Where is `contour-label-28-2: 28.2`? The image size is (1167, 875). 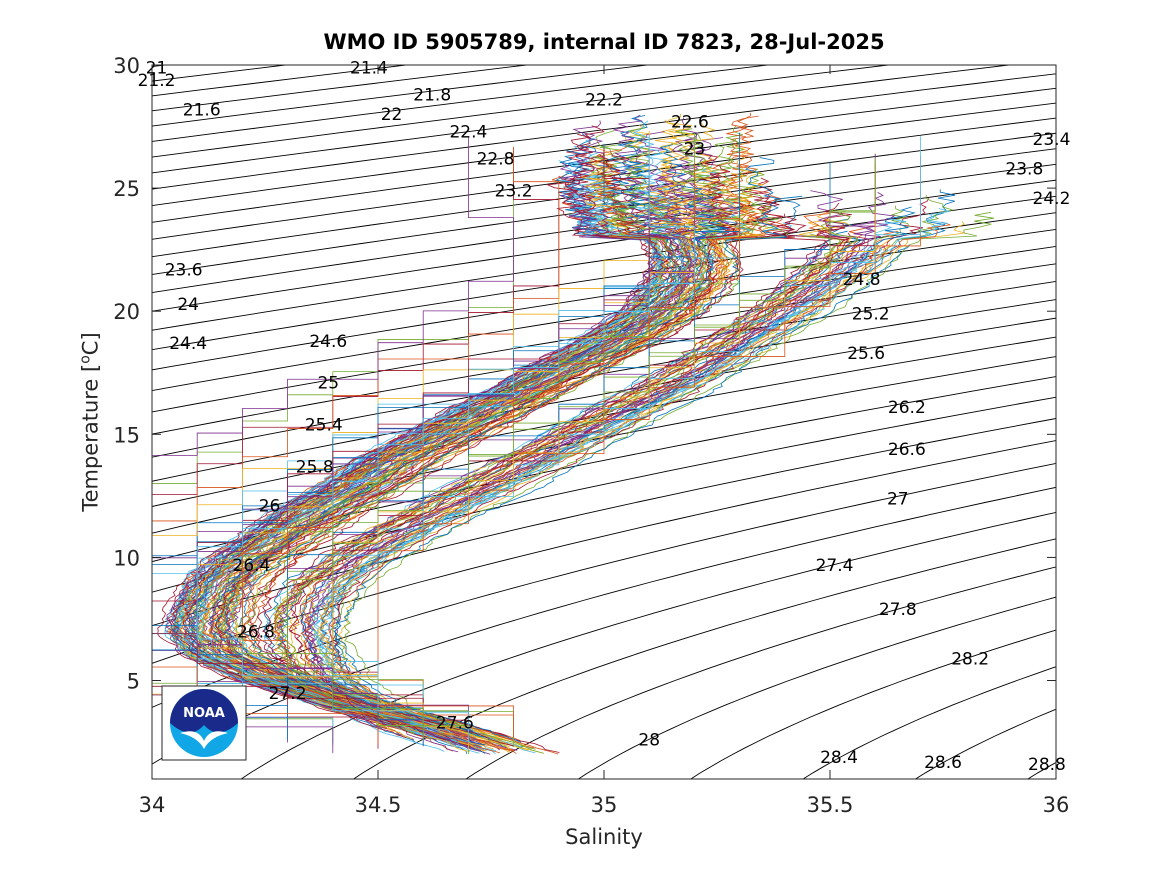
contour-label-28-2: 28.2 is located at coordinates (970, 659).